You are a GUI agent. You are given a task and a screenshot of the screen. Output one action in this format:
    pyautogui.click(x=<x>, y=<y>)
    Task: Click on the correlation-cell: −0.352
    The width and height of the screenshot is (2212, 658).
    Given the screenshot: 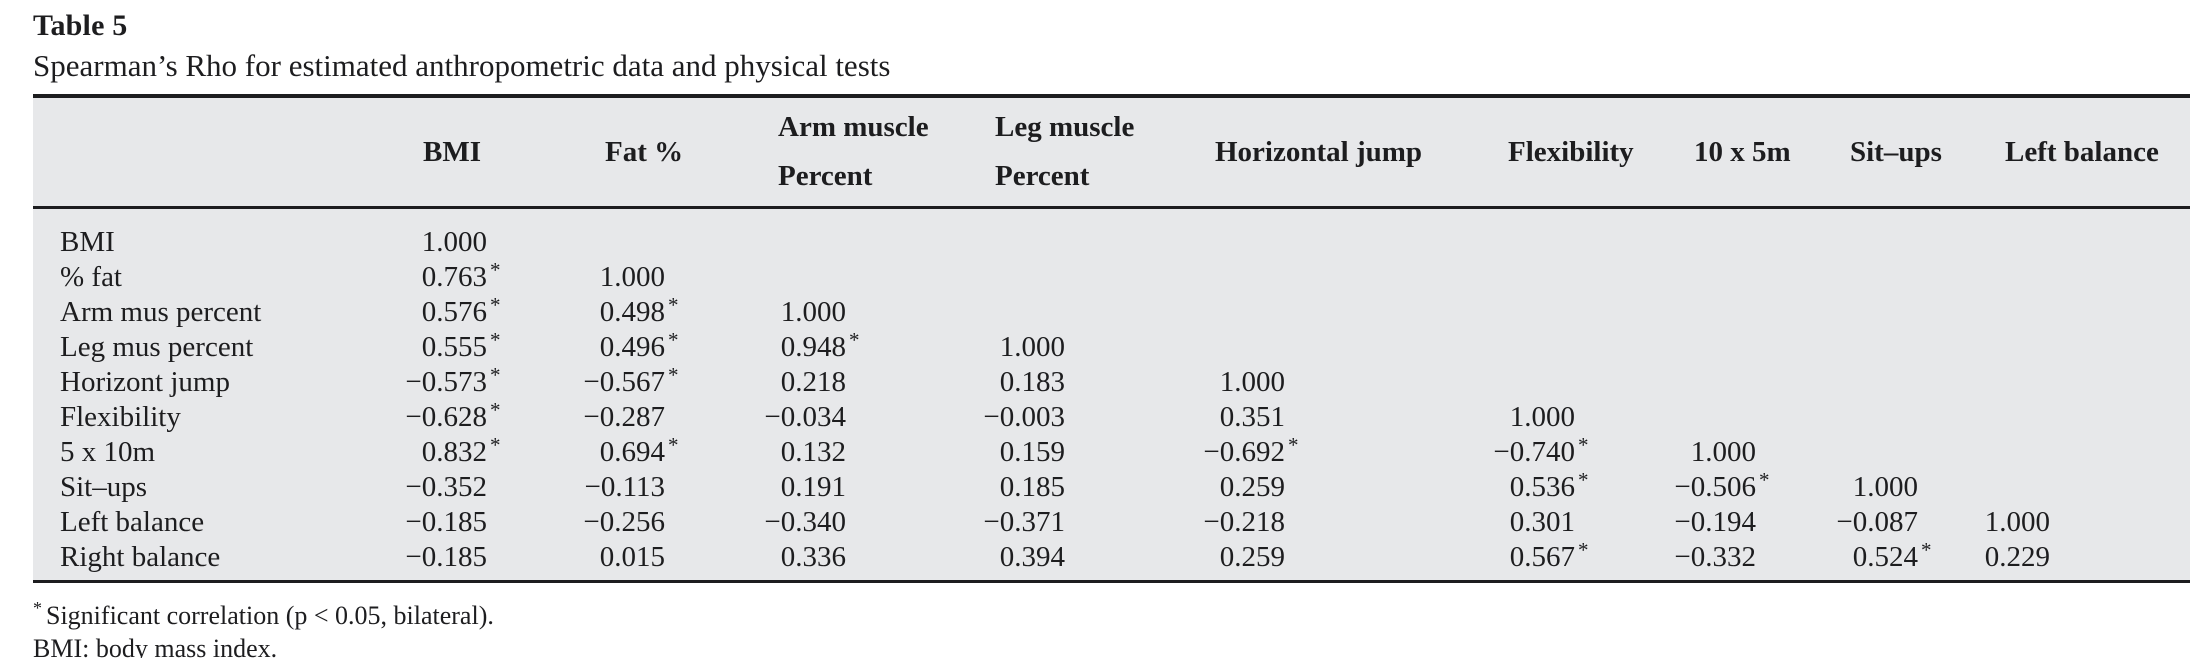 What is the action you would take?
    pyautogui.click(x=446, y=487)
    